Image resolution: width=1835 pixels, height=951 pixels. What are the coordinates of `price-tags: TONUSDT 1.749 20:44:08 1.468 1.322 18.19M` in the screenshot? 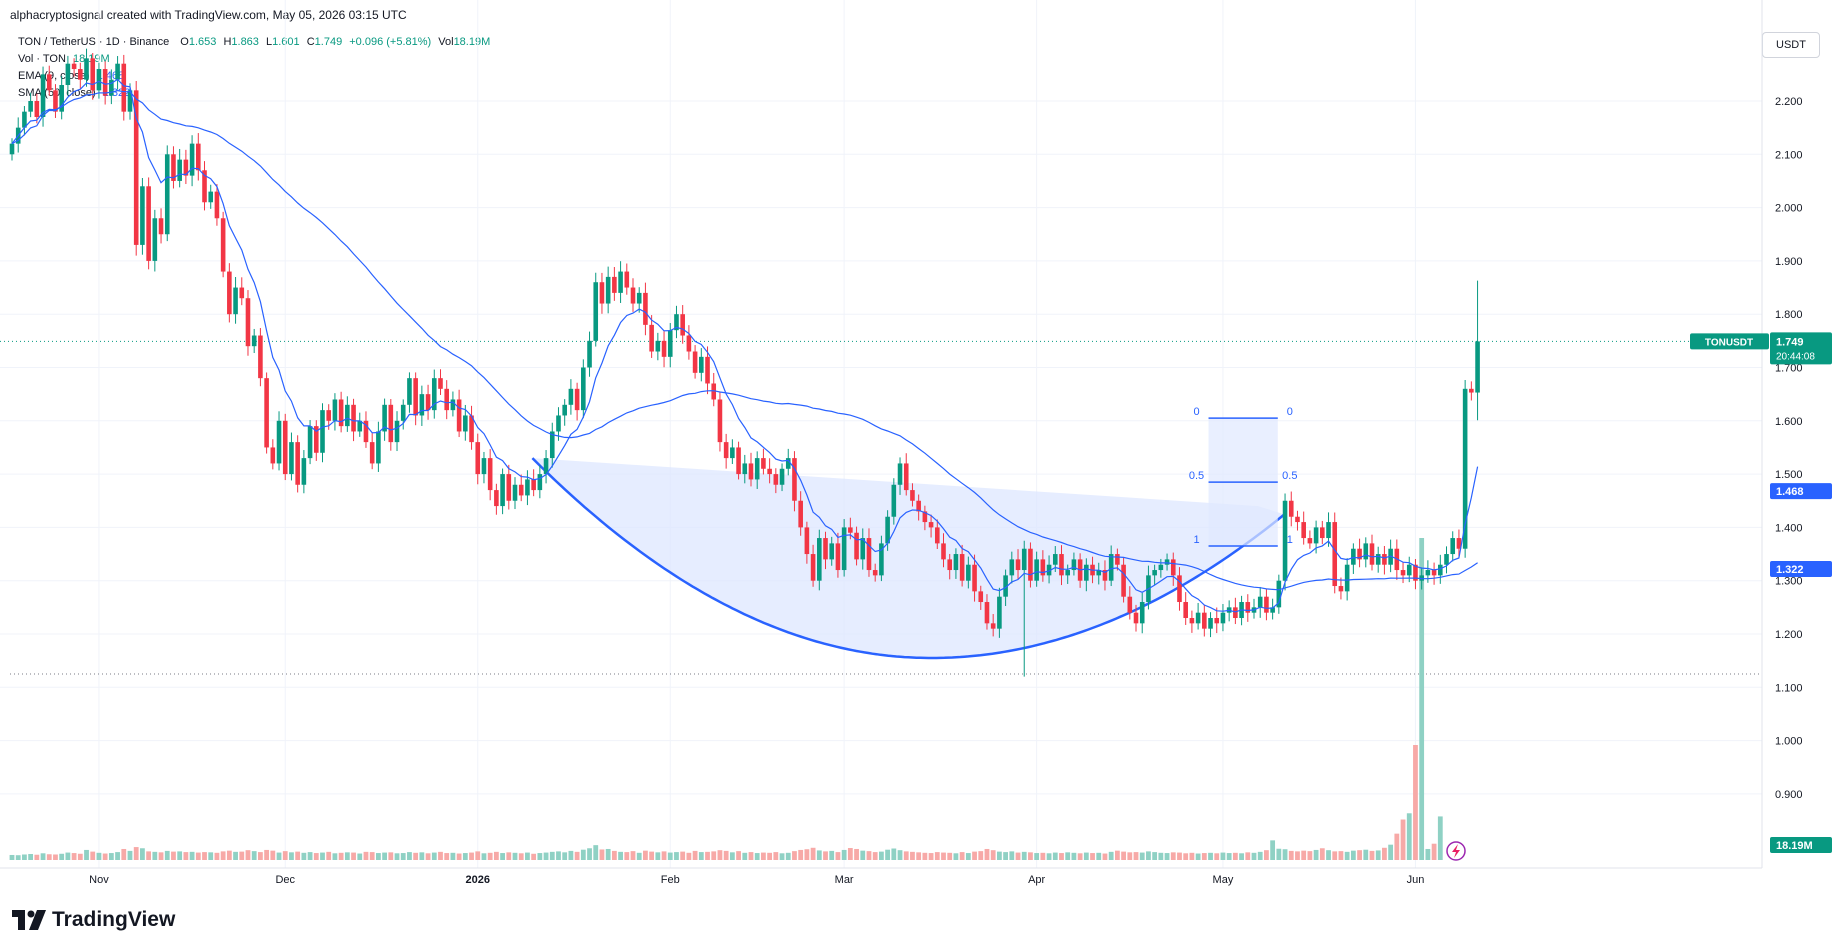 It's located at (1761, 592).